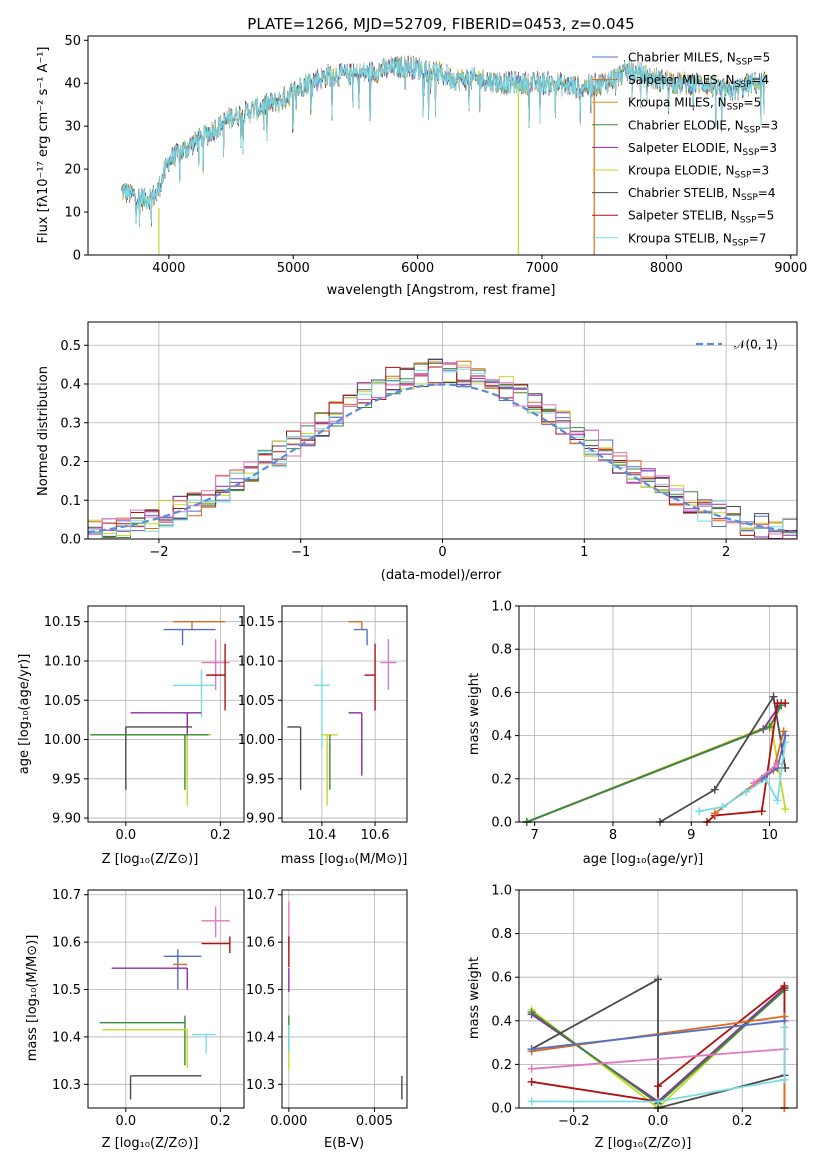 The height and width of the screenshot is (1170, 819). Describe the element at coordinates (417, 268) in the screenshot. I see `x-tick-label: 6000` at that location.